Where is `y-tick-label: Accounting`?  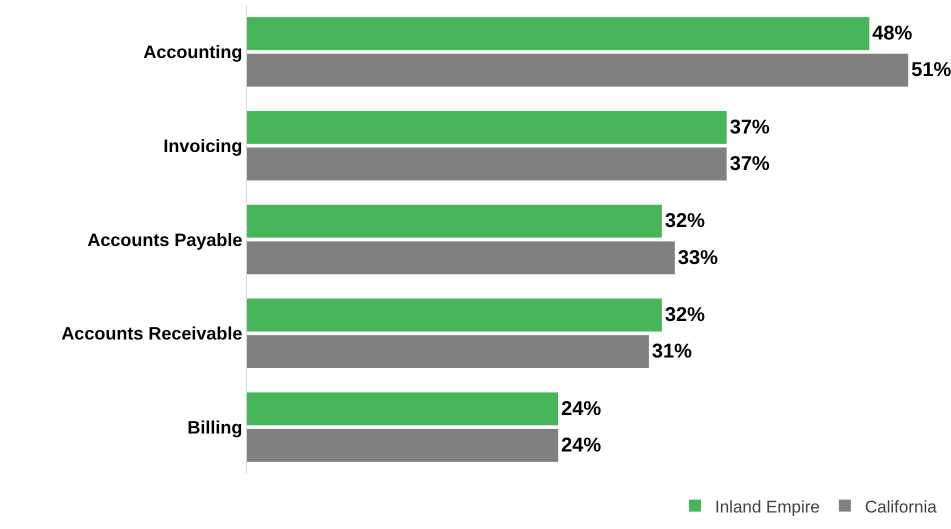
y-tick-label: Accounting is located at coordinates (192, 52).